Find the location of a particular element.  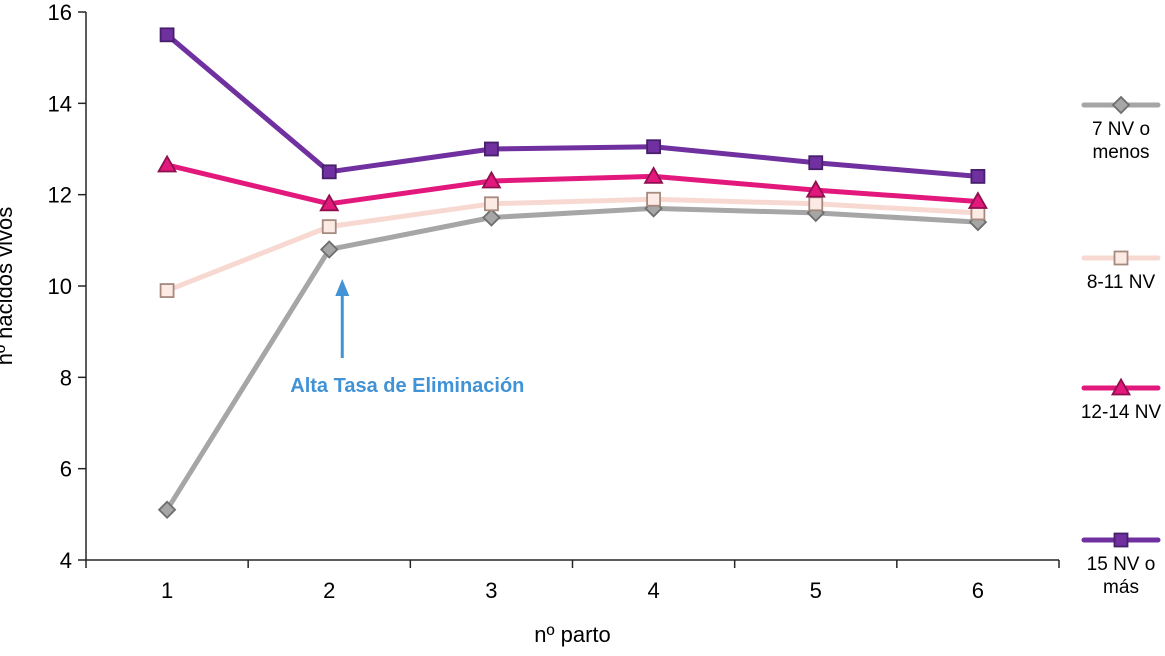

legend-item: 15 NV o más is located at coordinates (1121, 565).